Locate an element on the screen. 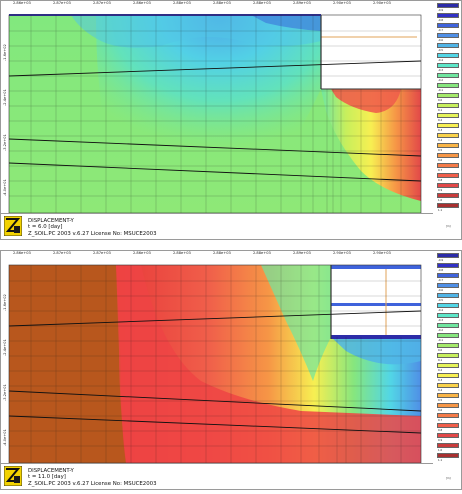 The height and width of the screenshot is (494, 462). x-tick-label: 2.89e+03 is located at coordinates (302, 253).